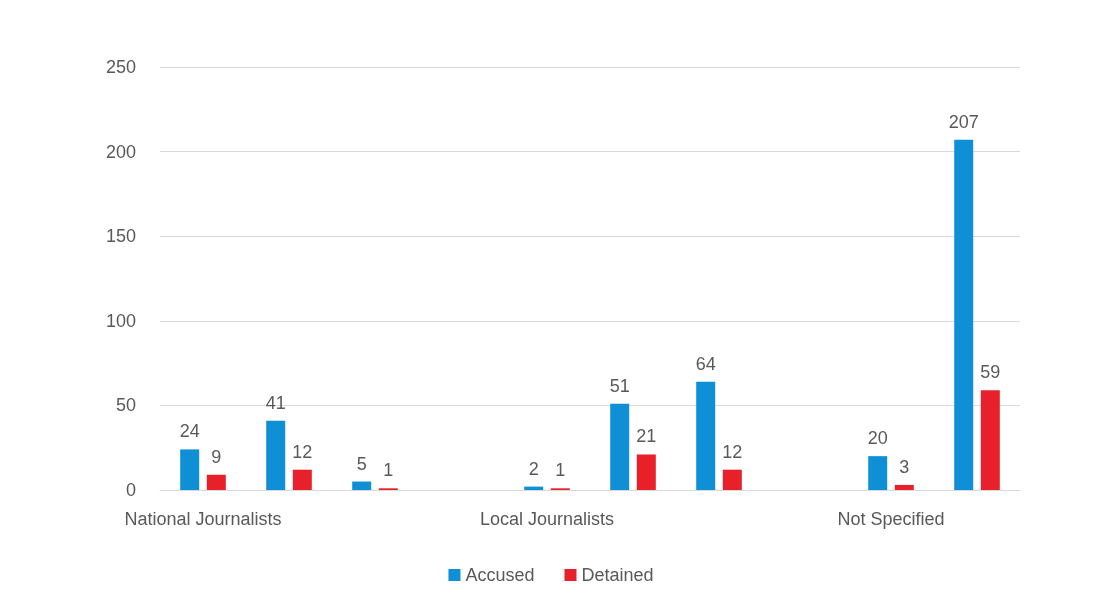 Image resolution: width=1102 pixels, height=607 pixels. What do you see at coordinates (617, 575) in the screenshot?
I see `legend-label: Detained` at bounding box center [617, 575].